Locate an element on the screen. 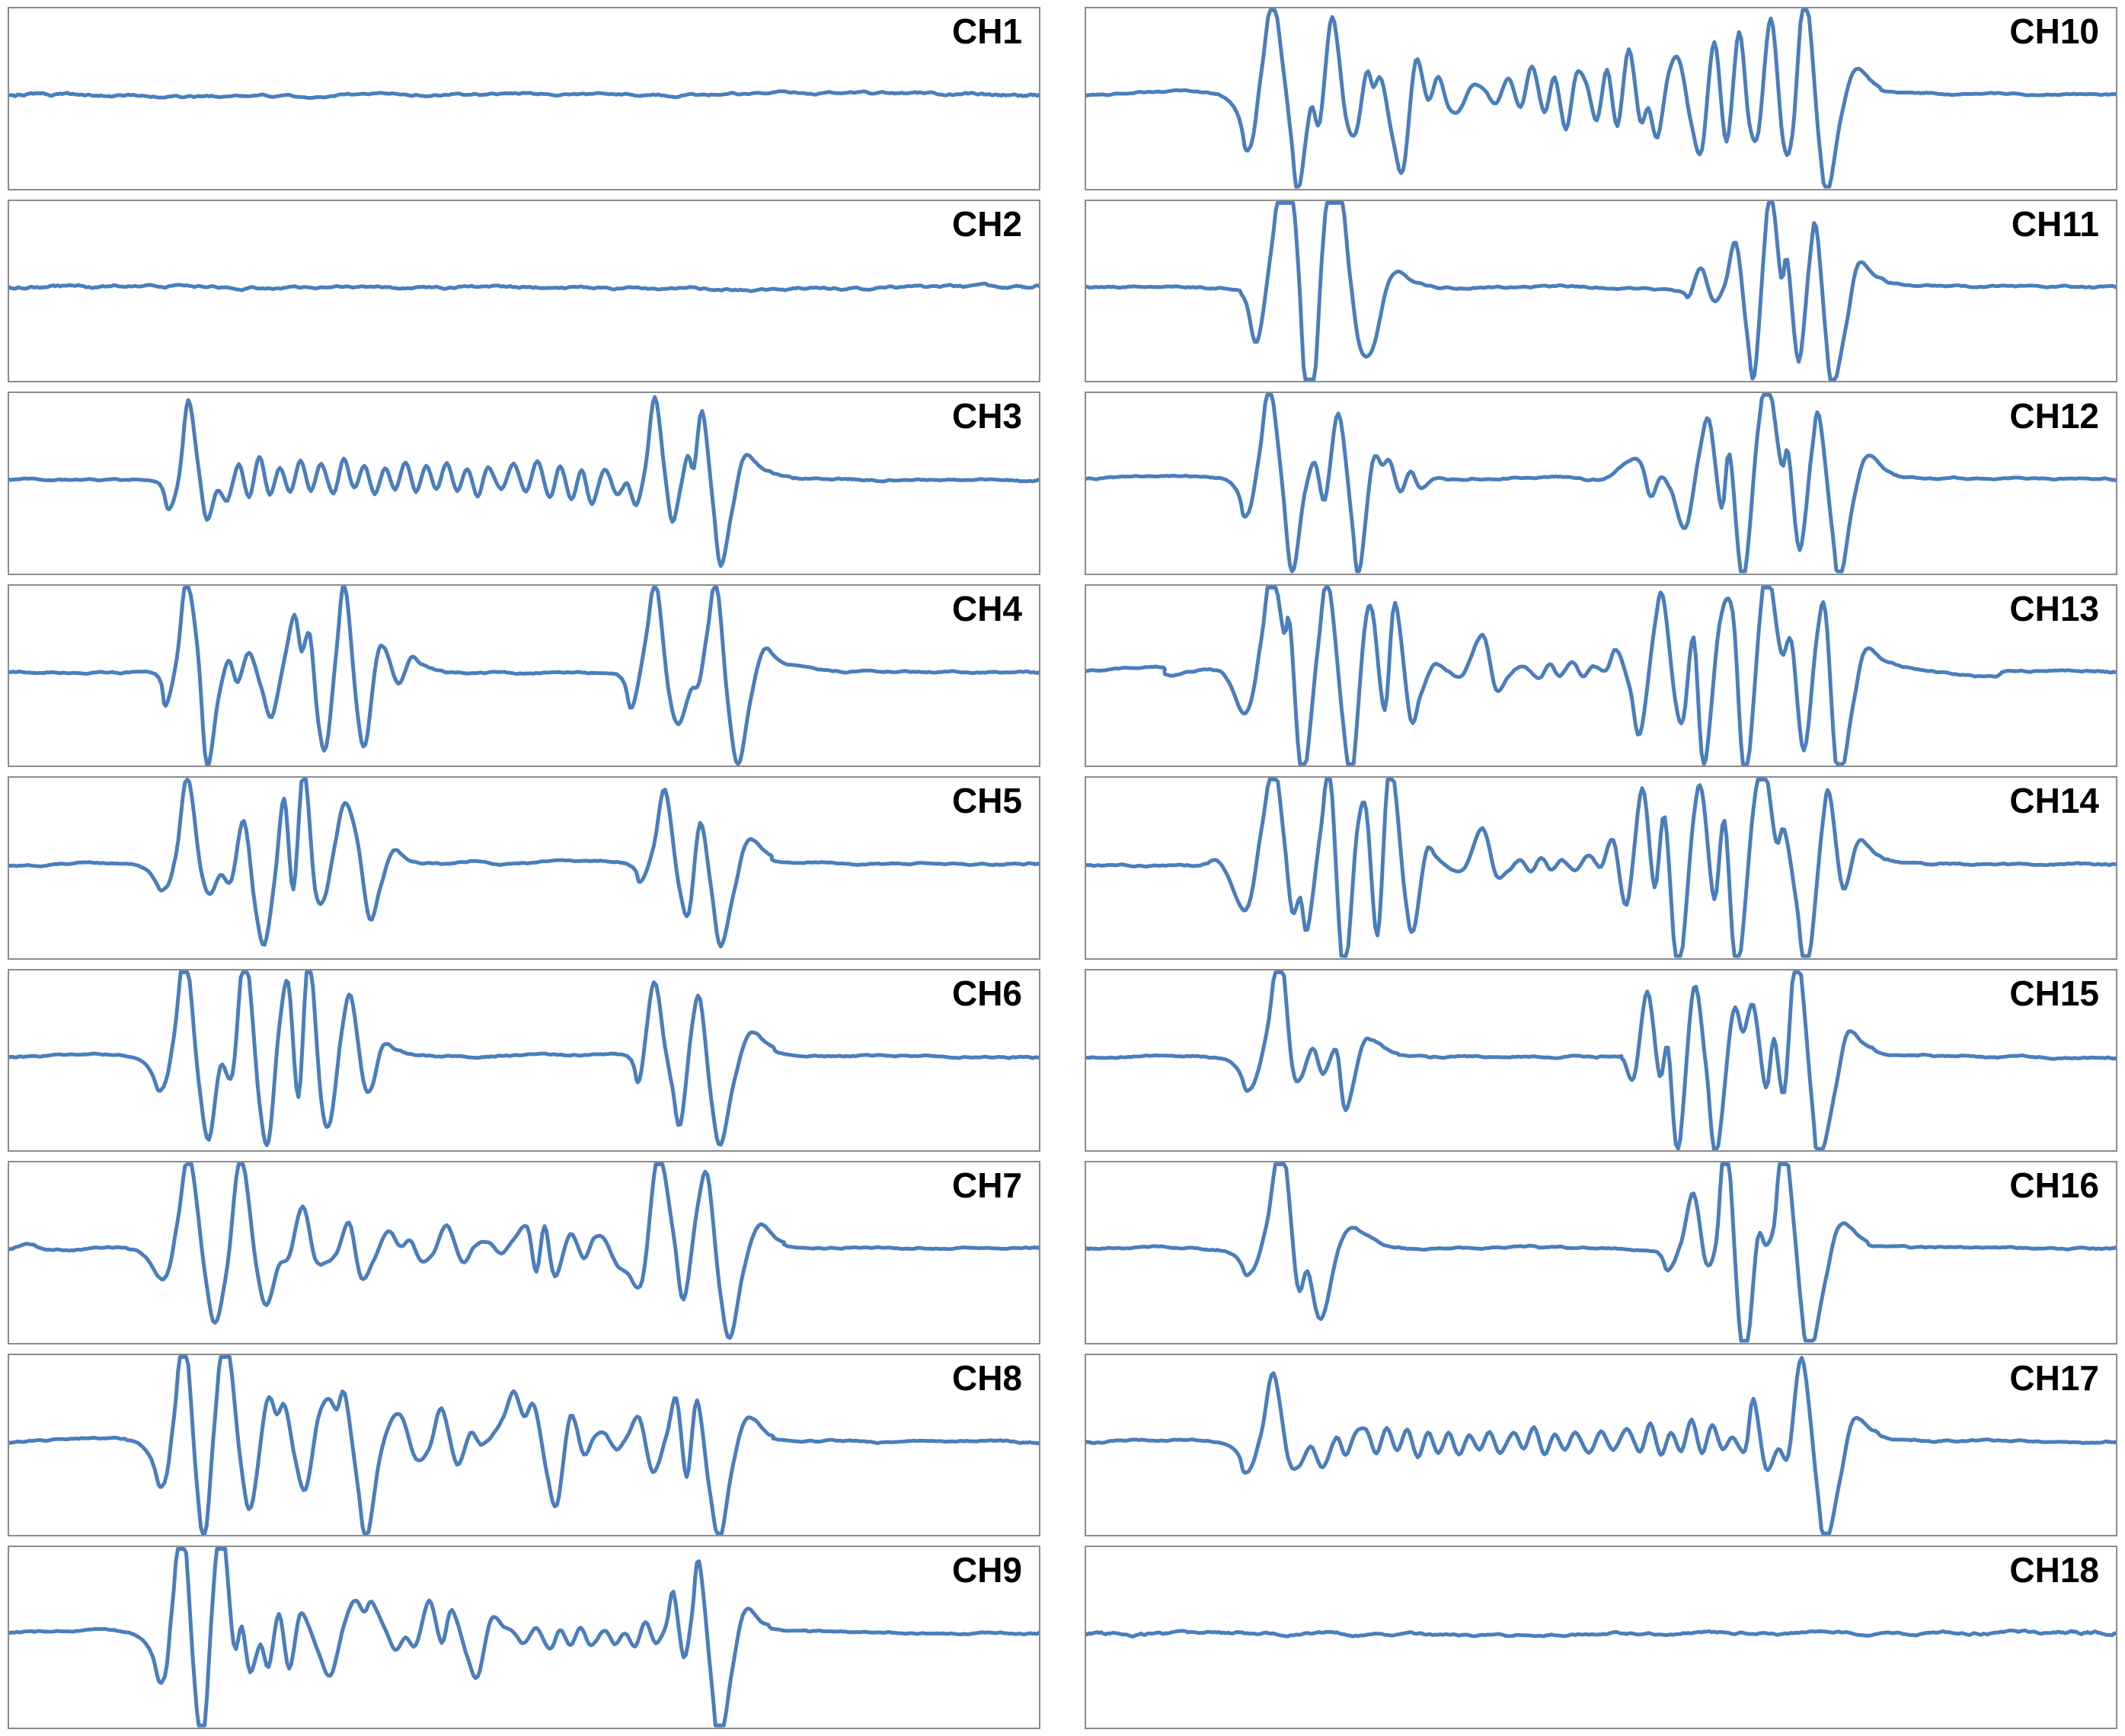 The height and width of the screenshot is (1736, 2125). channel-label: CH4 is located at coordinates (987, 608).